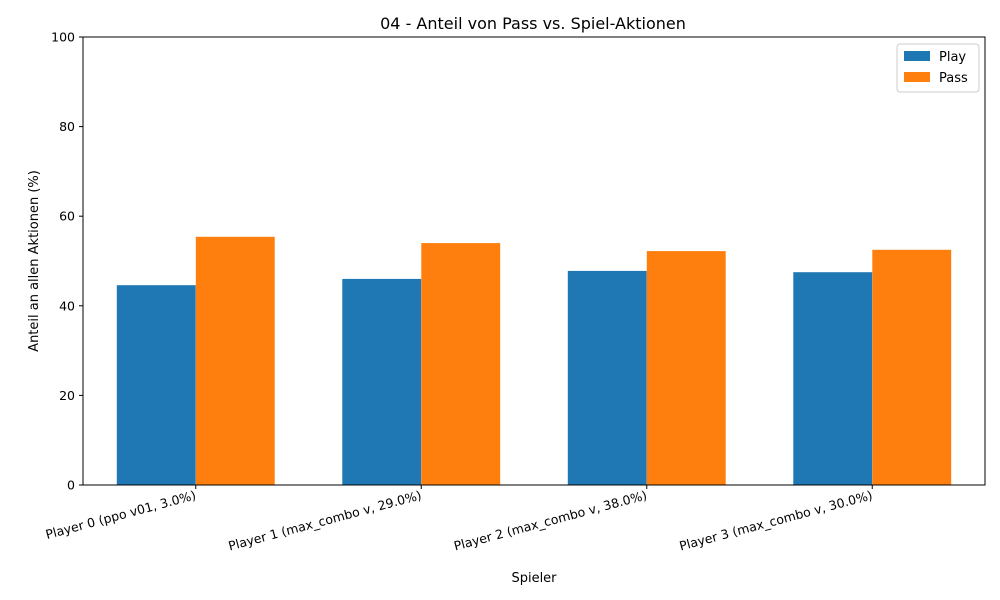 The height and width of the screenshot is (600, 1000). I want to click on chart-title: 04 - Anteil von Pass vs. Spiel-Aktionen, so click(533, 23).